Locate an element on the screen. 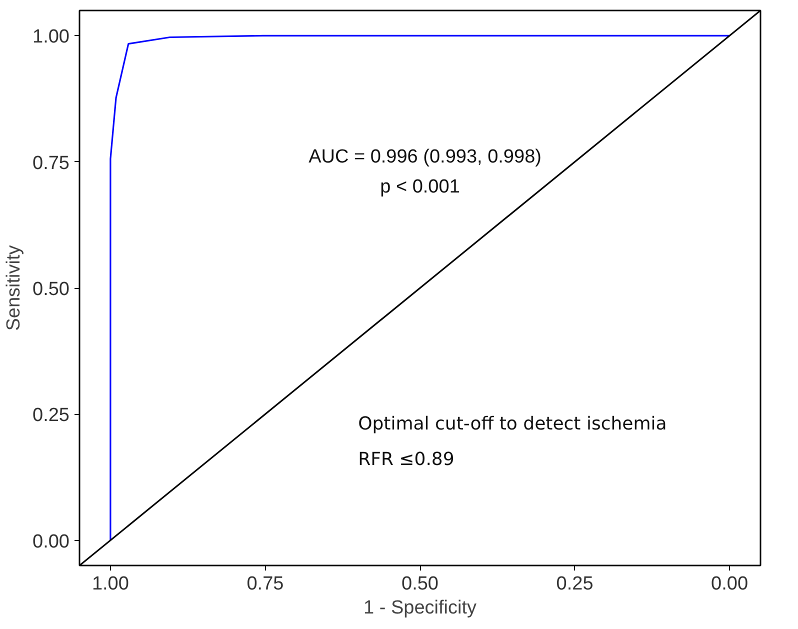 The image size is (798, 629). annotation: RFR ≤0.89 is located at coordinates (406, 459).